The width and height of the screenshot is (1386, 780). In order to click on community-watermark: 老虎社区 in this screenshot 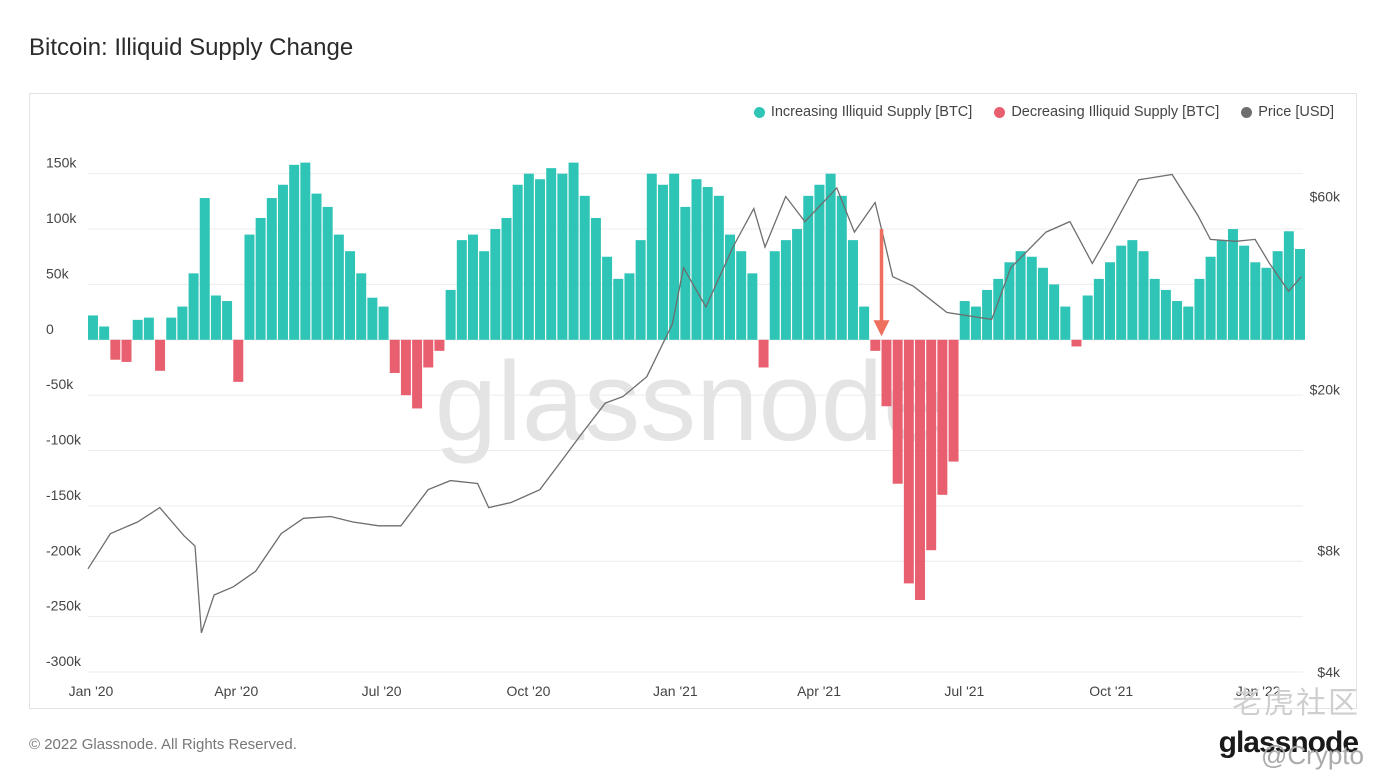, I will do `click(1296, 703)`.